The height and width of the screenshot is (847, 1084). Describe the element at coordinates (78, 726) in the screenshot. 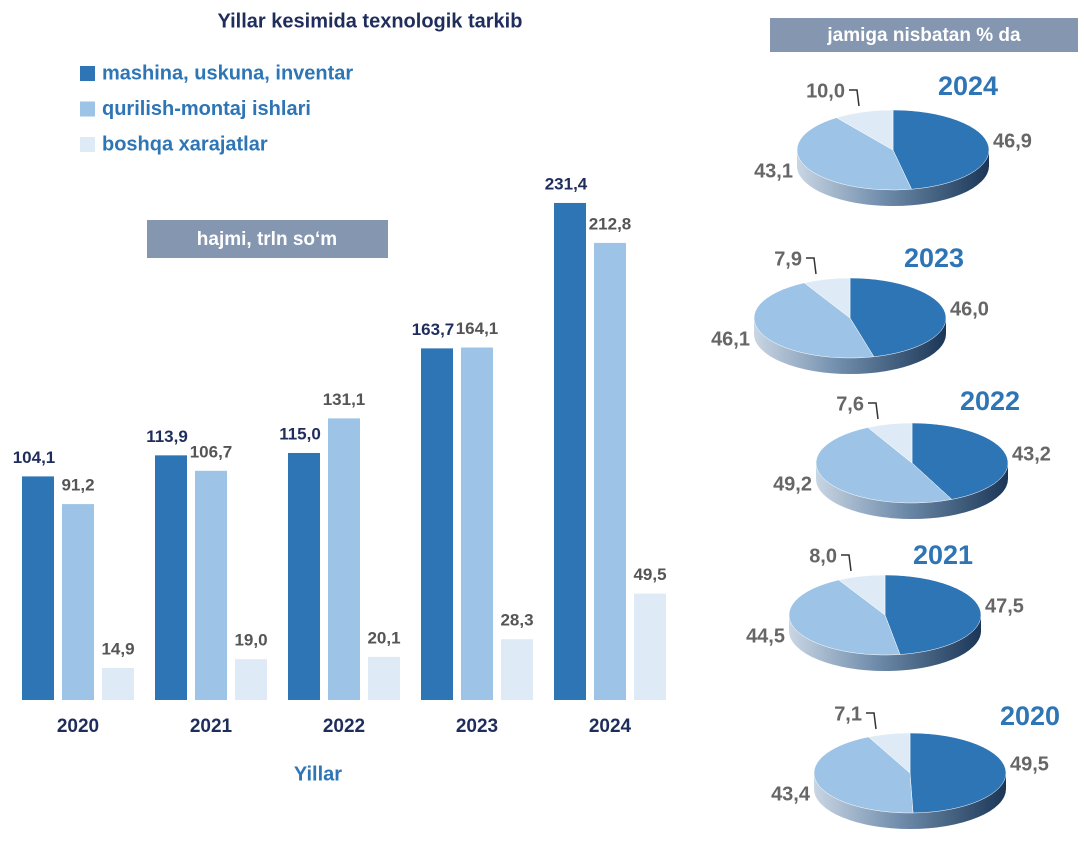

I see `x-tick-label: 2020` at that location.